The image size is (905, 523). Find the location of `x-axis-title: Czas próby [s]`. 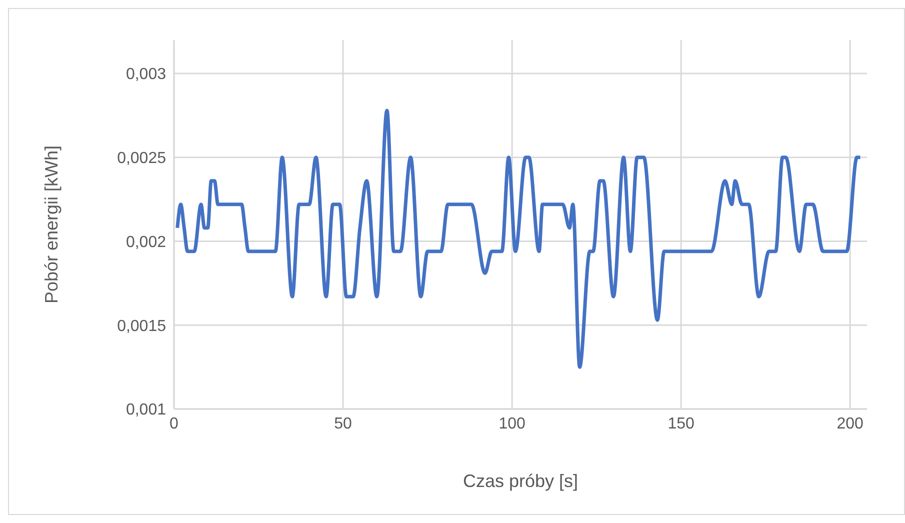

x-axis-title: Czas próby [s] is located at coordinates (520, 481).